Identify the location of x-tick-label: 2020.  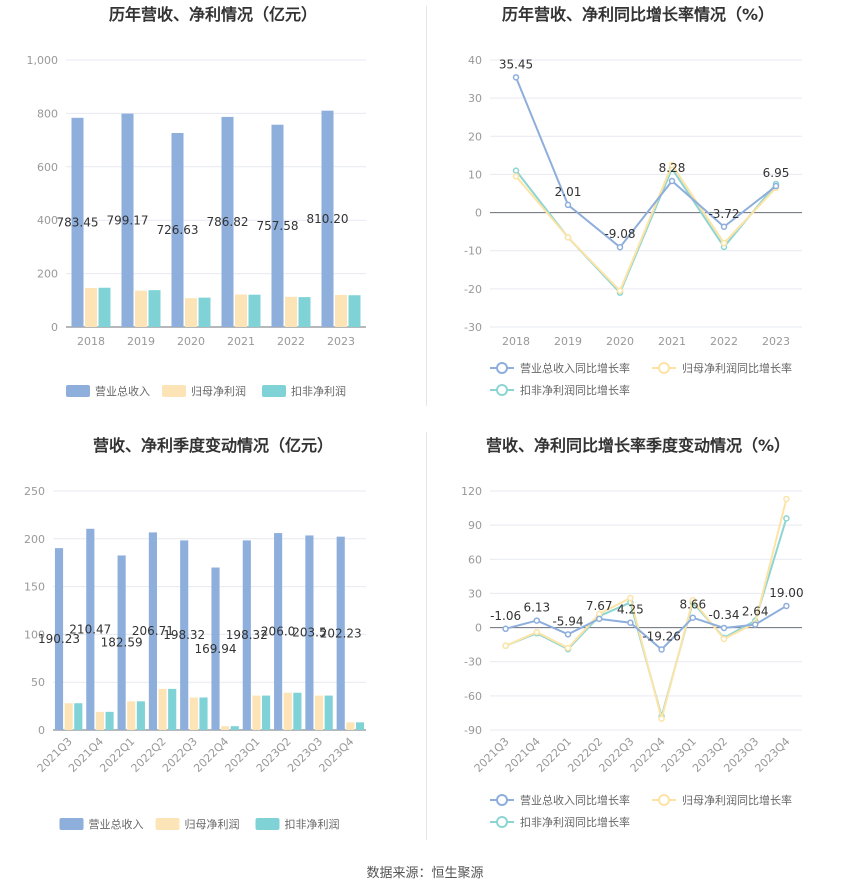
(620, 341).